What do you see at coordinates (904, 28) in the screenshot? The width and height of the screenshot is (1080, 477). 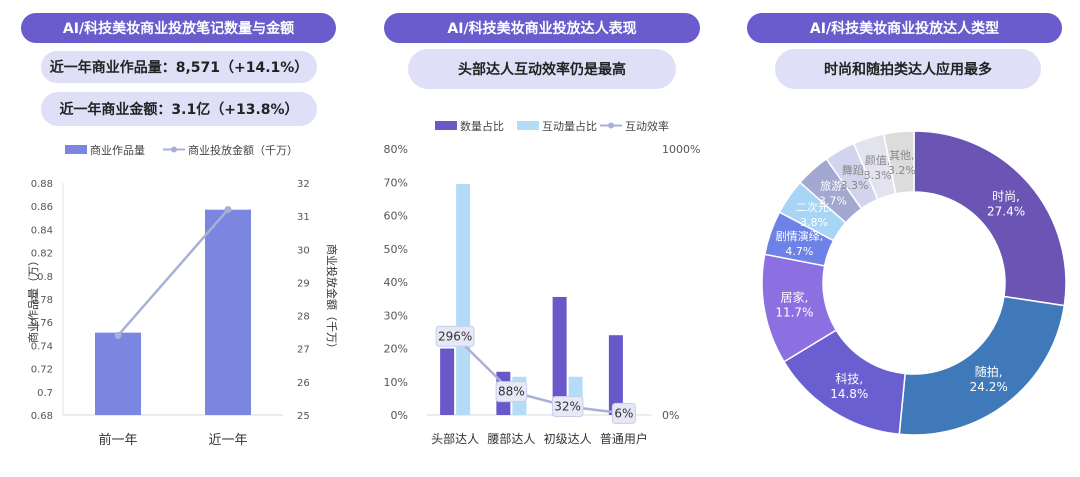 I see `panel-title: AI/科技美妆商业投放达人类型` at bounding box center [904, 28].